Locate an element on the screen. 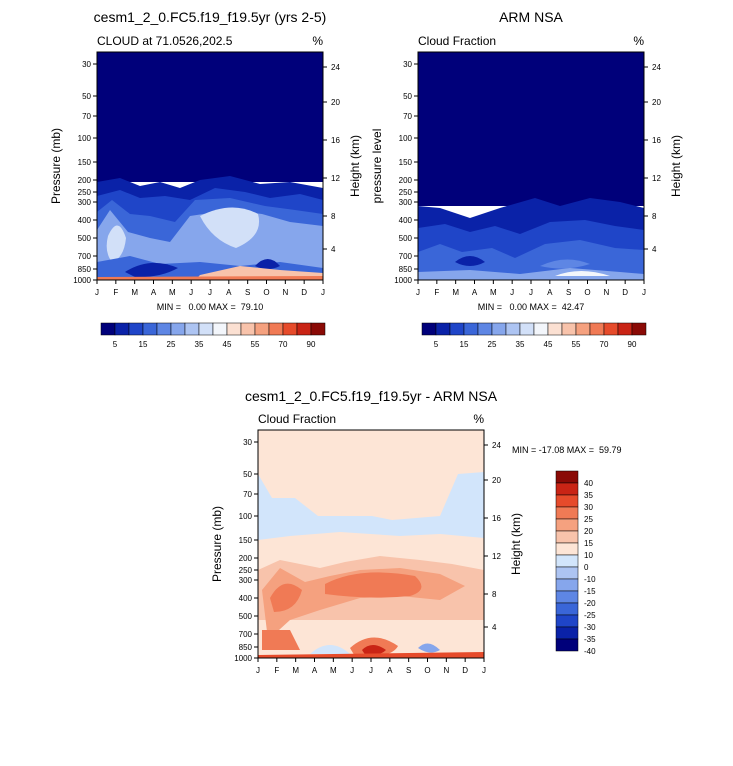 The height and width of the screenshot is (766, 733). x-tick-label: D is located at coordinates (465, 670).